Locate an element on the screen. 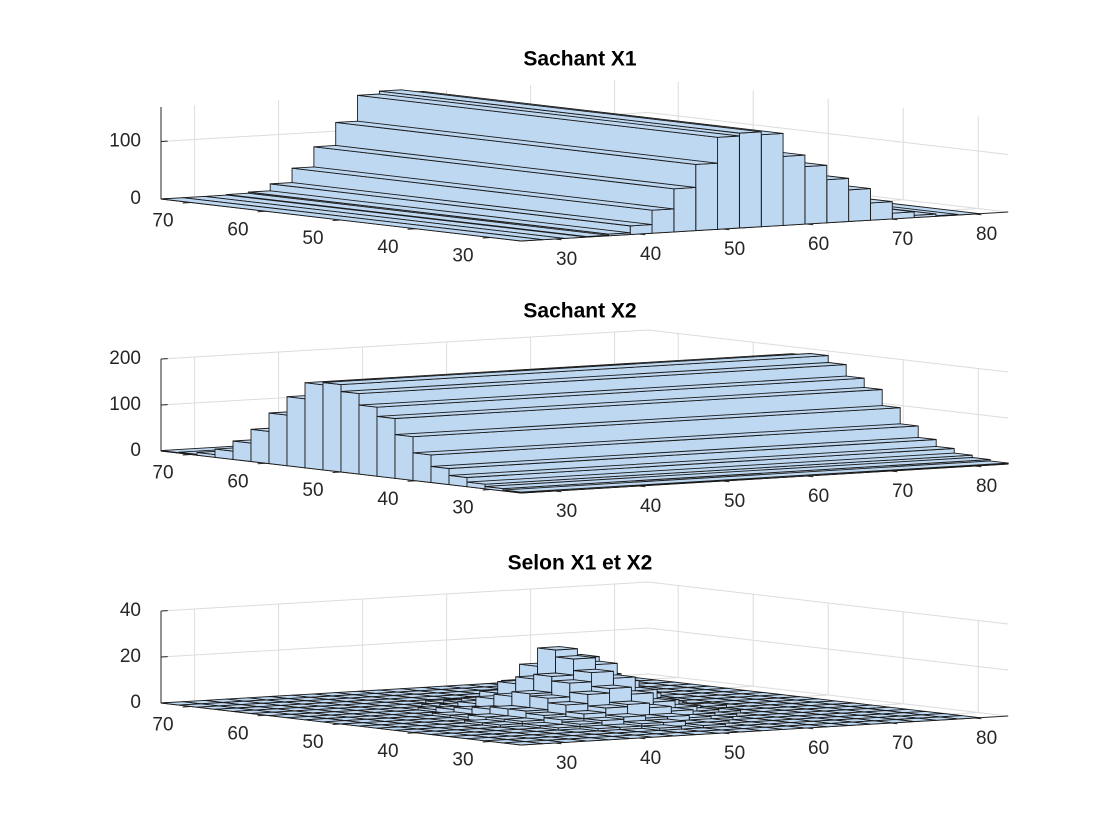  y-tick-label: 60 is located at coordinates (237, 481).